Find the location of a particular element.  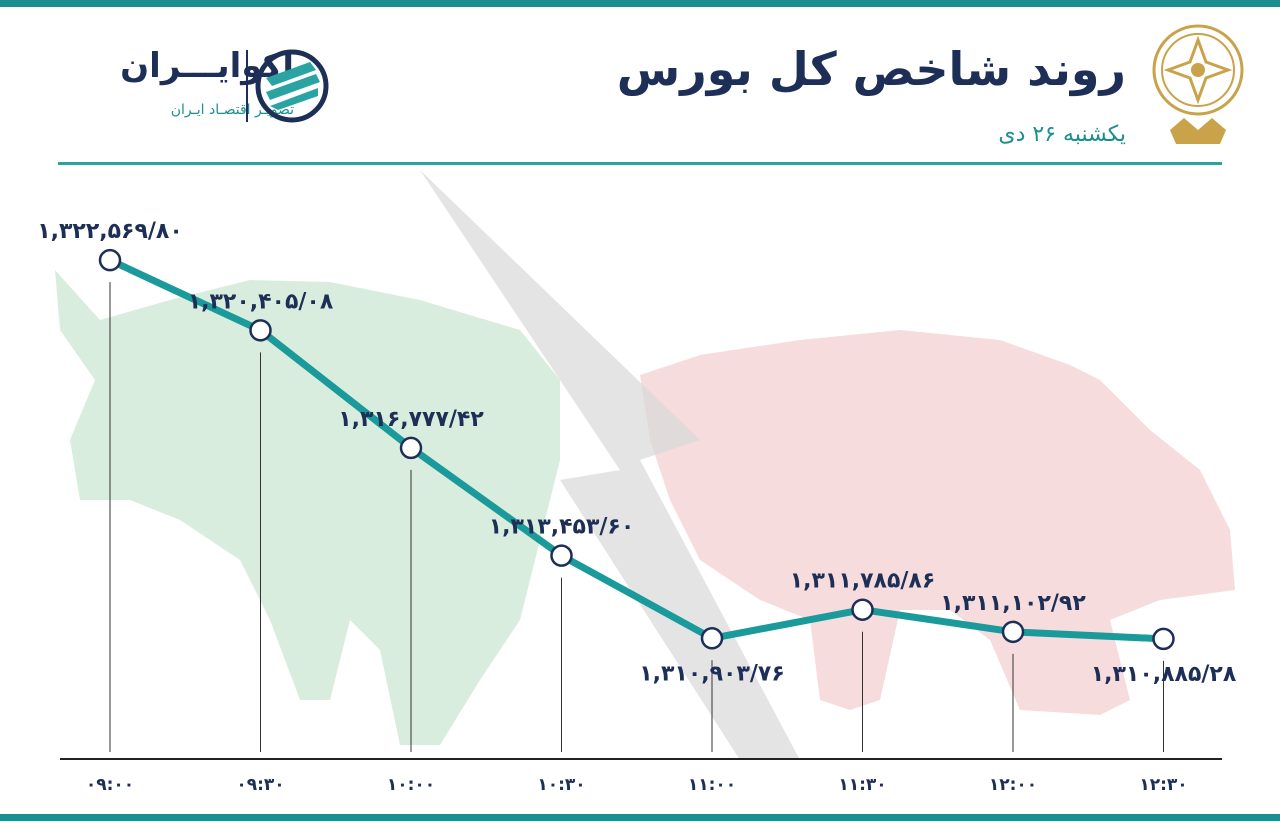

data-label: ۱,۳۱۰,۹۰۳/۷۶ is located at coordinates (712, 673).